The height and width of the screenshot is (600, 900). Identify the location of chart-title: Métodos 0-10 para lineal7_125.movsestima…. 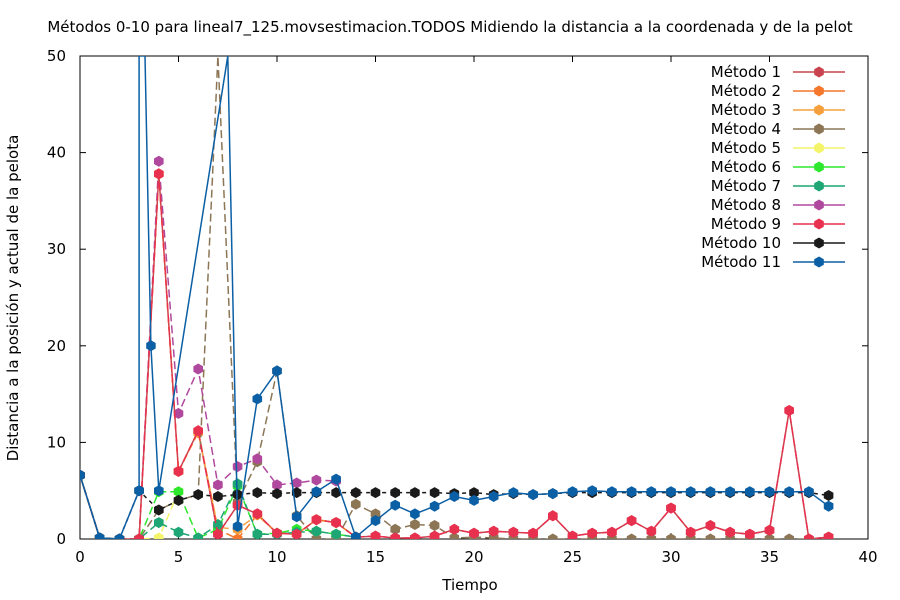
(449, 27).